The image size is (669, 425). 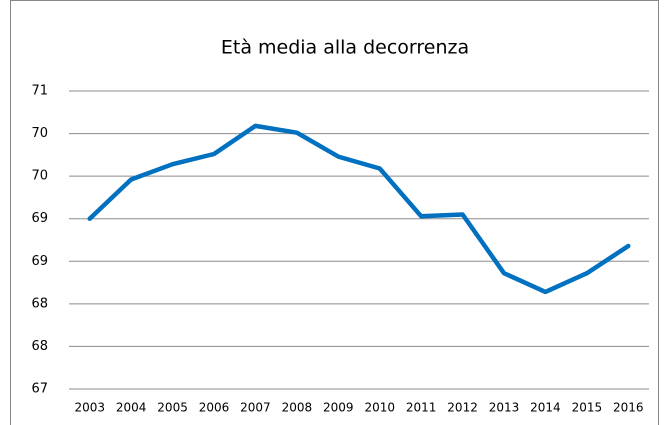 What do you see at coordinates (255, 408) in the screenshot?
I see `x-tick-label: 2007` at bounding box center [255, 408].